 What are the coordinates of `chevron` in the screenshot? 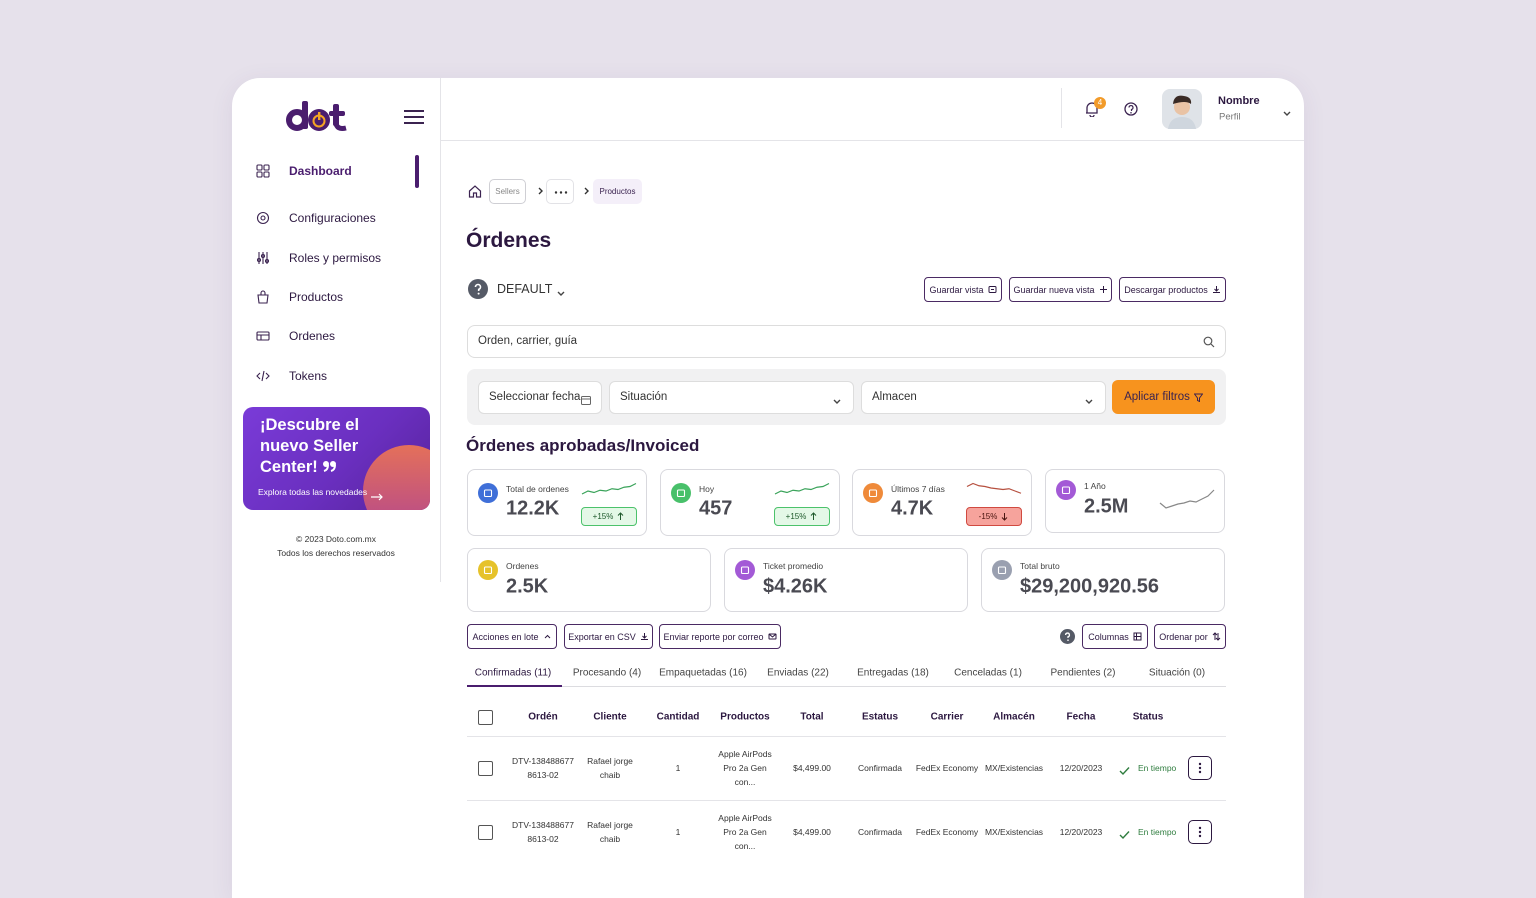 It's located at (583, 191).